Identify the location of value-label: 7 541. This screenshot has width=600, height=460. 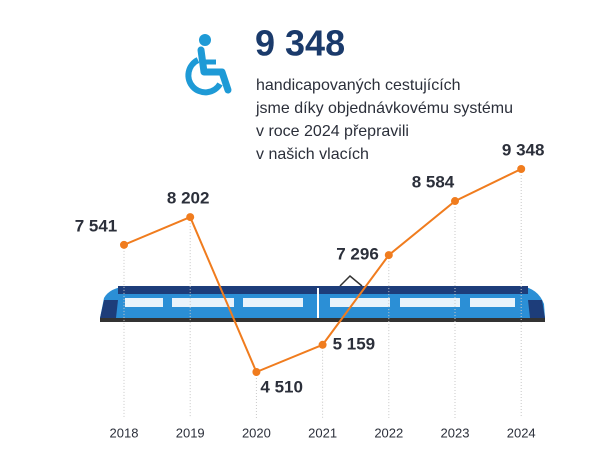
(96, 225).